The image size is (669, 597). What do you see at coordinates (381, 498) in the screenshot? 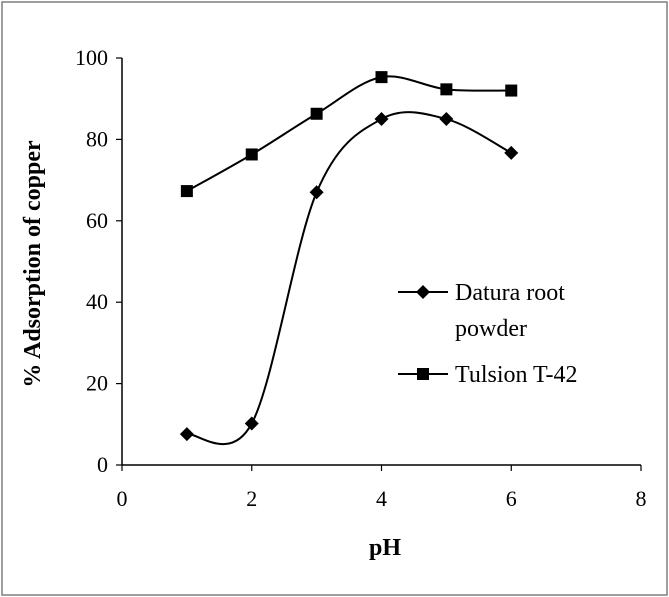
I see `x-tick-label: 4` at bounding box center [381, 498].